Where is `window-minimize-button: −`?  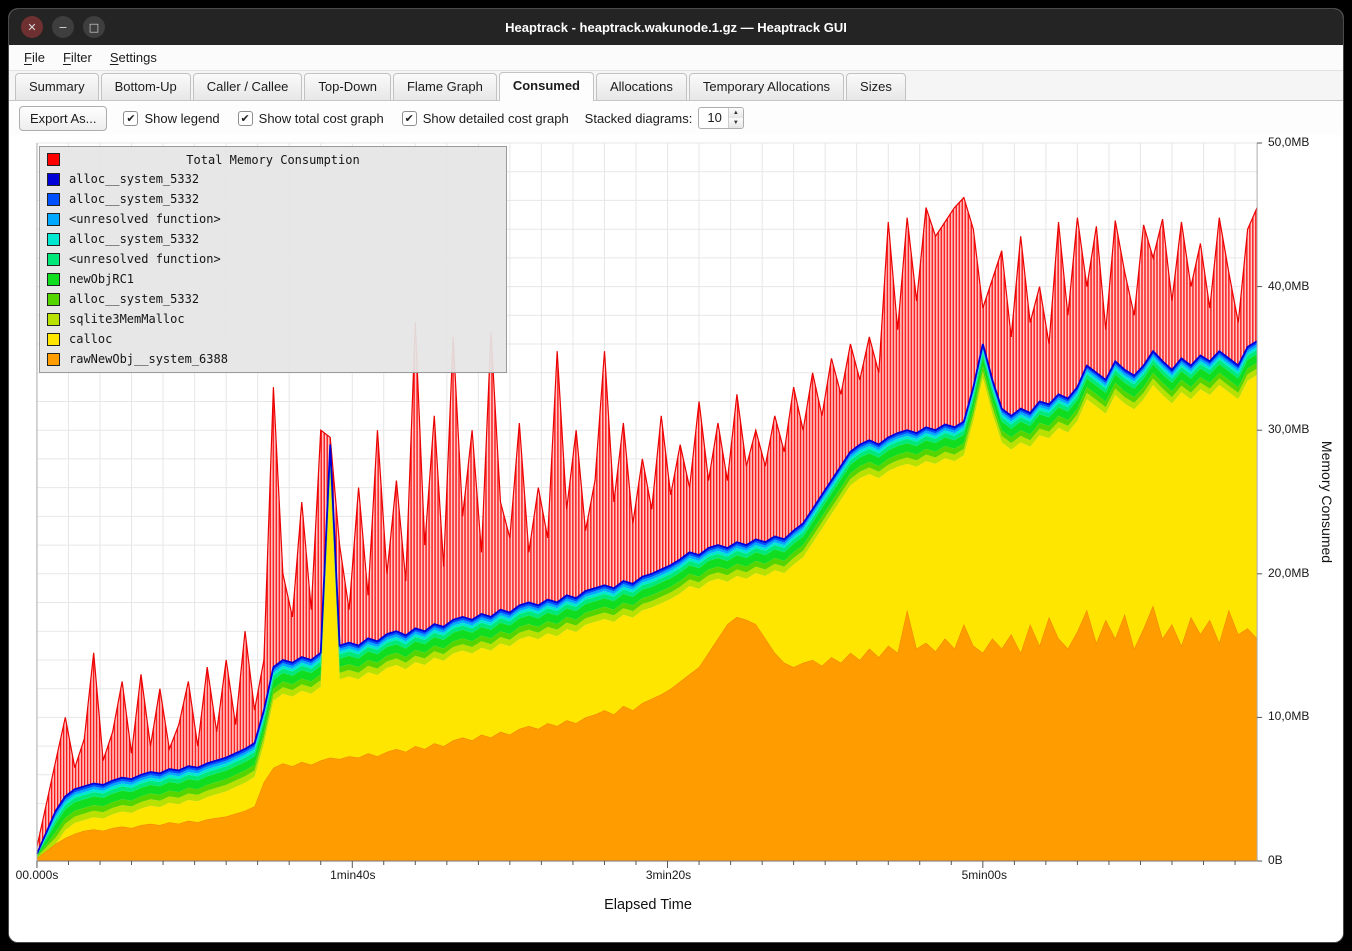
window-minimize-button: − is located at coordinates (63, 27).